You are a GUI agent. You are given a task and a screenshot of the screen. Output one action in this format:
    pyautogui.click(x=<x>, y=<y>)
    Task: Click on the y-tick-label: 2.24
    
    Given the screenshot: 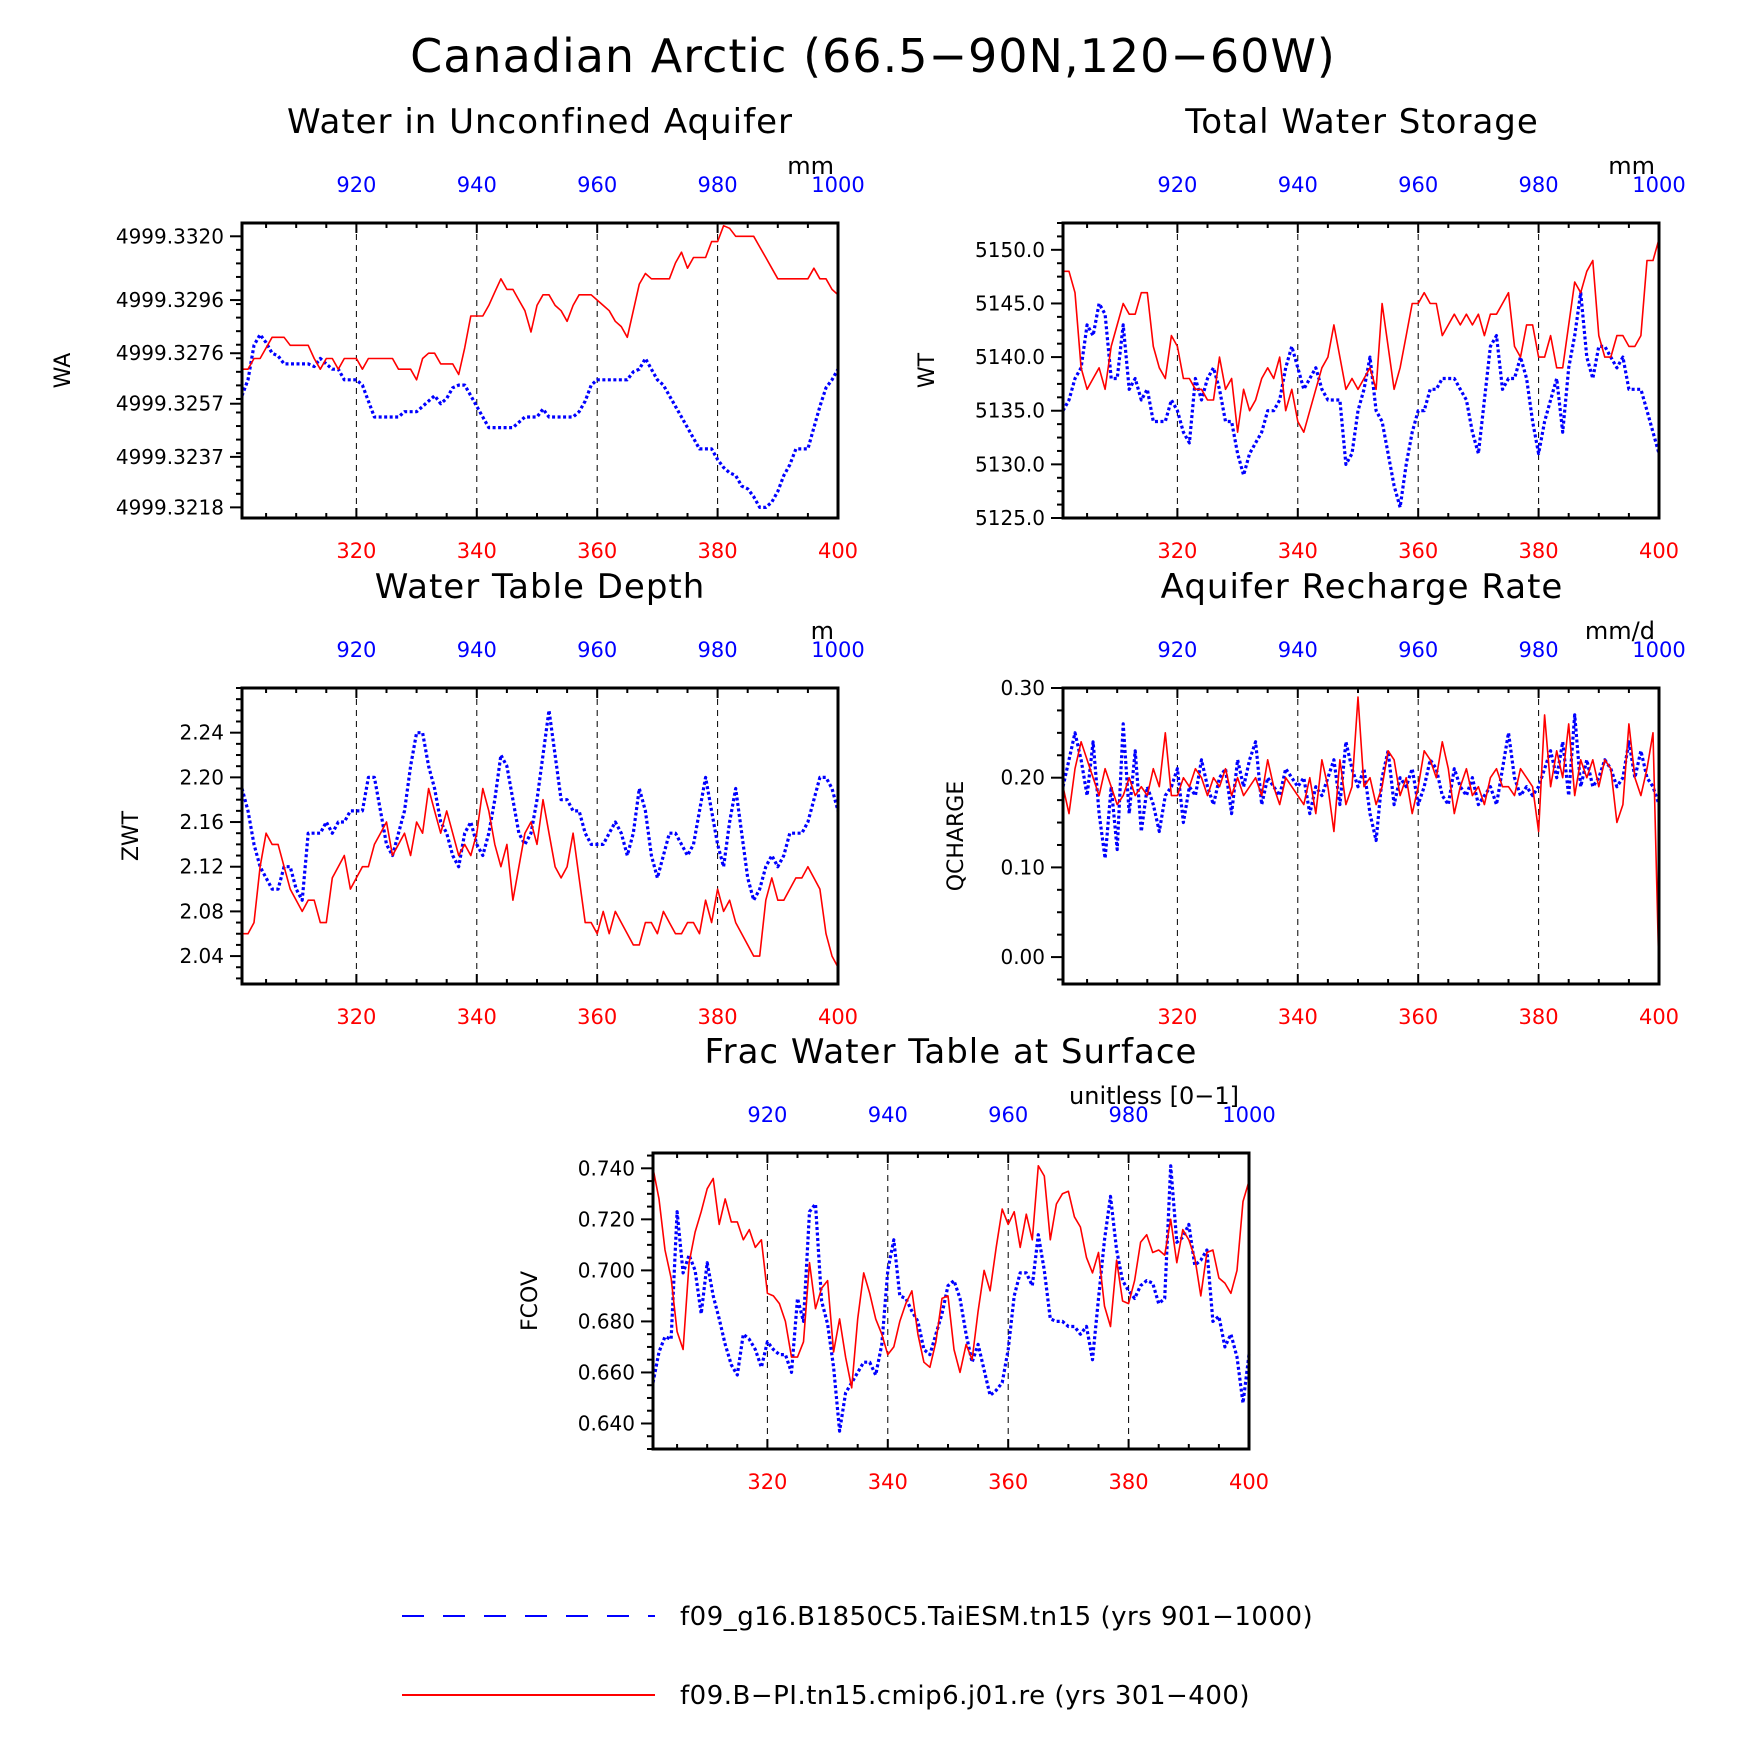 What is the action you would take?
    pyautogui.click(x=201, y=733)
    